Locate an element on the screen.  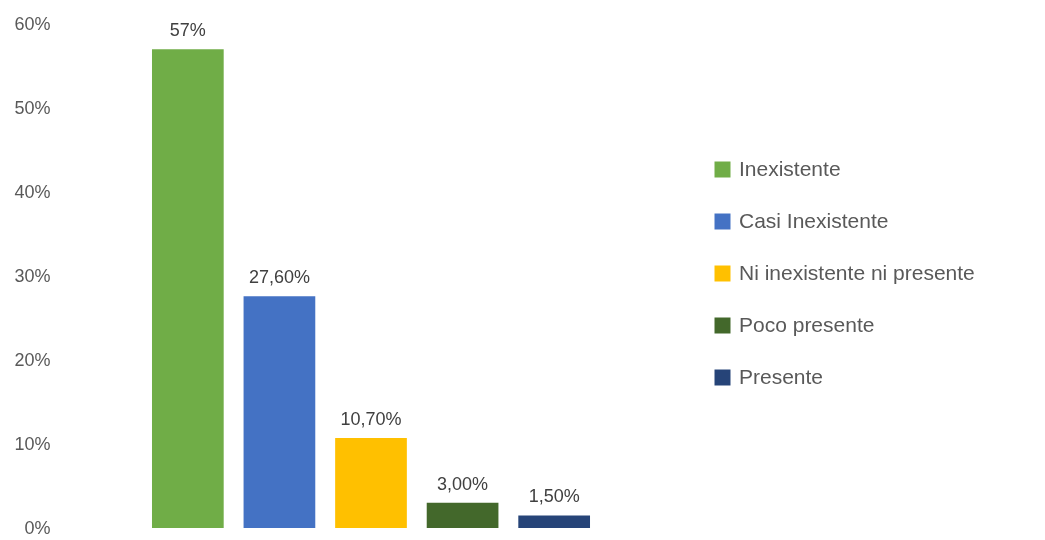
data-label: 1,50% is located at coordinates (554, 496).